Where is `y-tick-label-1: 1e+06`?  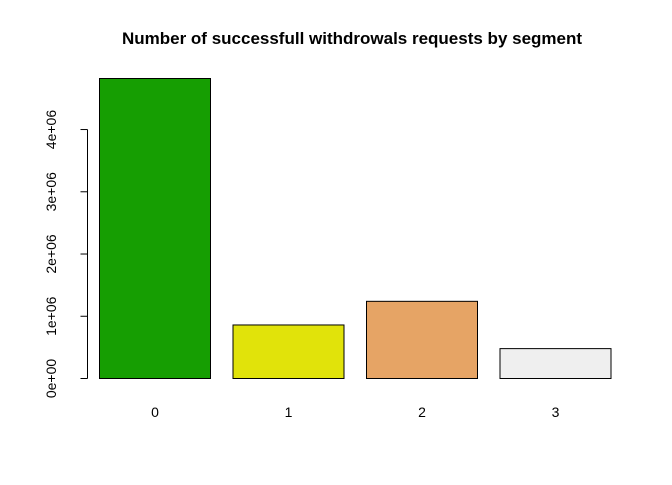
y-tick-label-1: 1e+06 is located at coordinates (51, 316).